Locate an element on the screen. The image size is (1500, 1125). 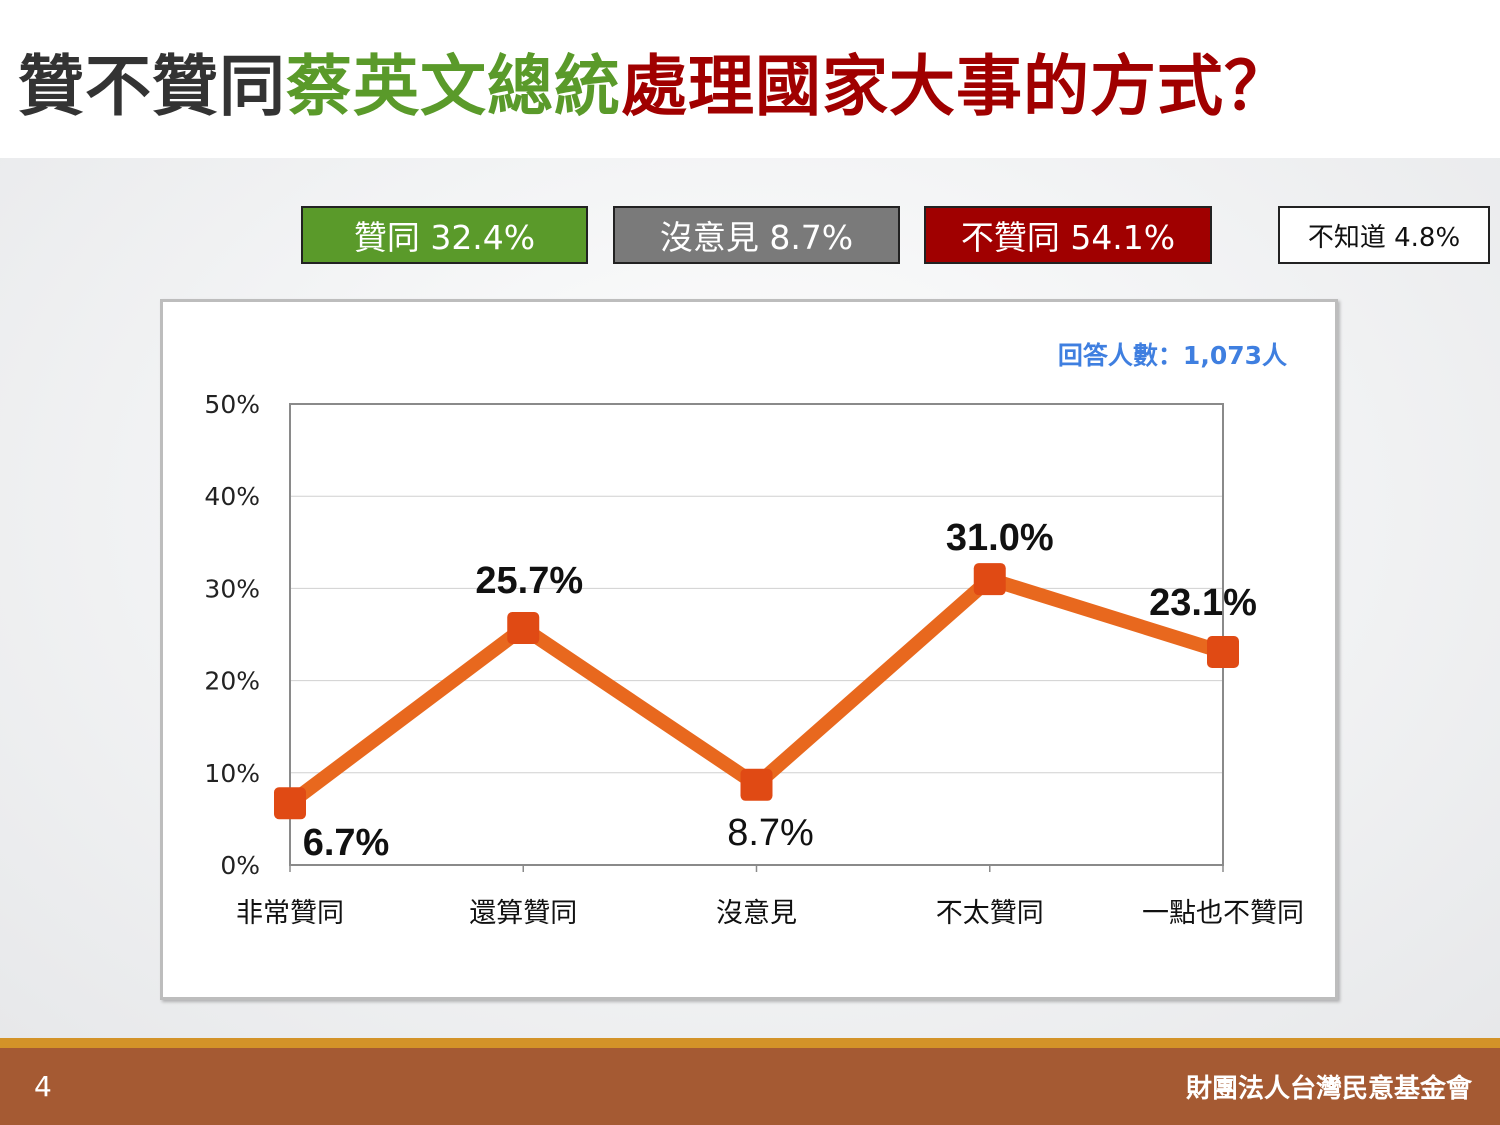
footer-bar is located at coordinates (750, 1086).